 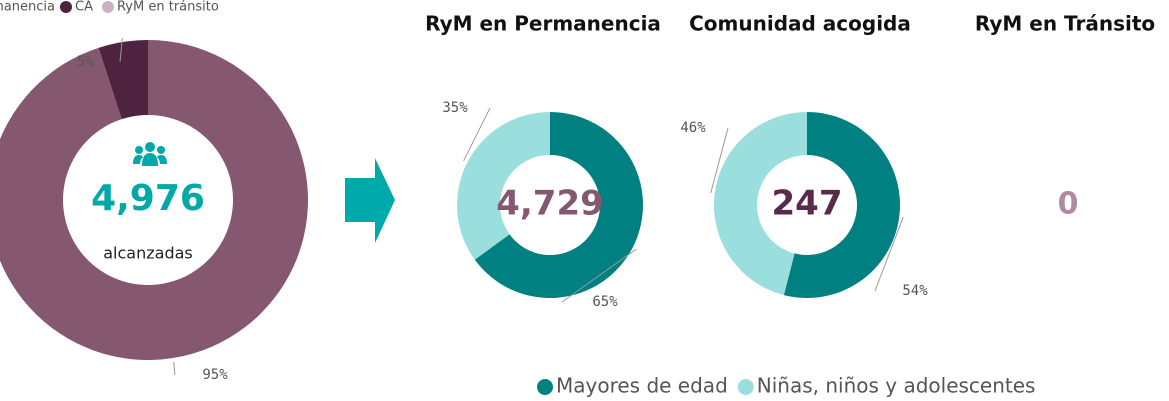 What do you see at coordinates (550, 204) in the screenshot?
I see `center-value: 4,729` at bounding box center [550, 204].